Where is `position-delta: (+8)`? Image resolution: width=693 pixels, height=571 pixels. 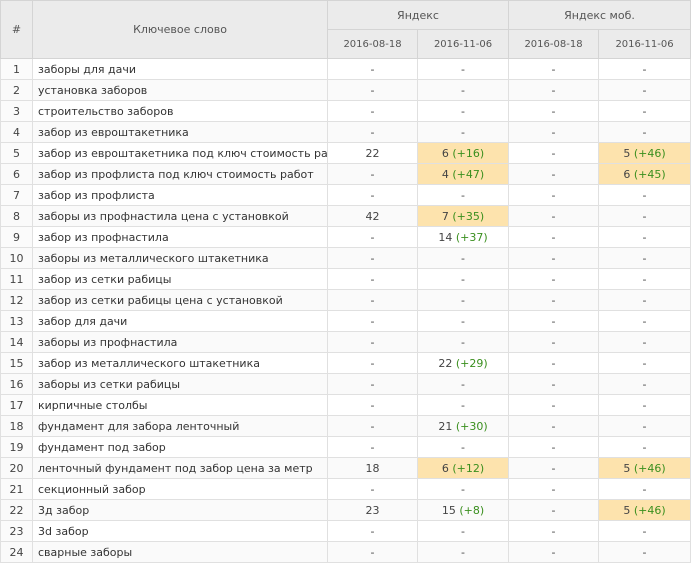
position-delta: (+8) is located at coordinates (472, 510).